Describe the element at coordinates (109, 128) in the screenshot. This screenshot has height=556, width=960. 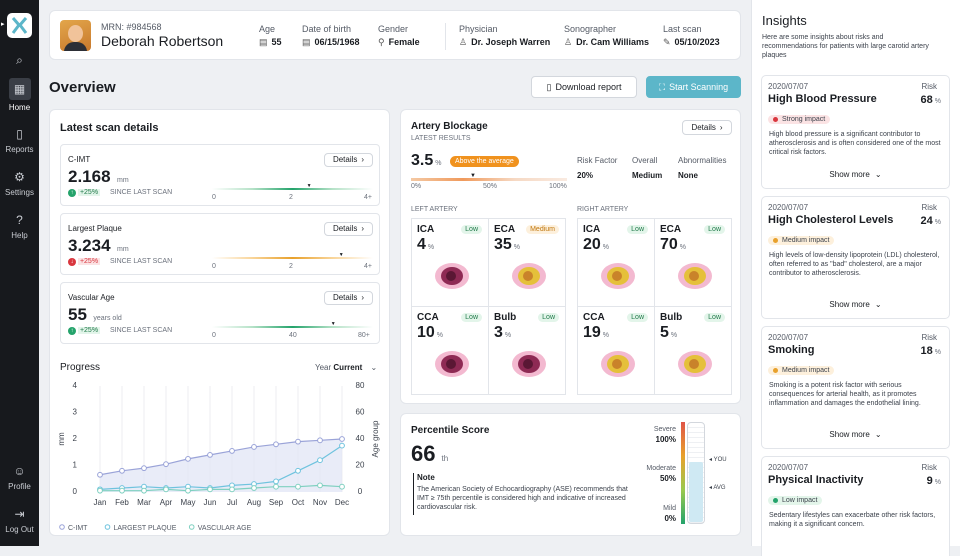
I see `latest-scan-title: Latest scan details` at that location.